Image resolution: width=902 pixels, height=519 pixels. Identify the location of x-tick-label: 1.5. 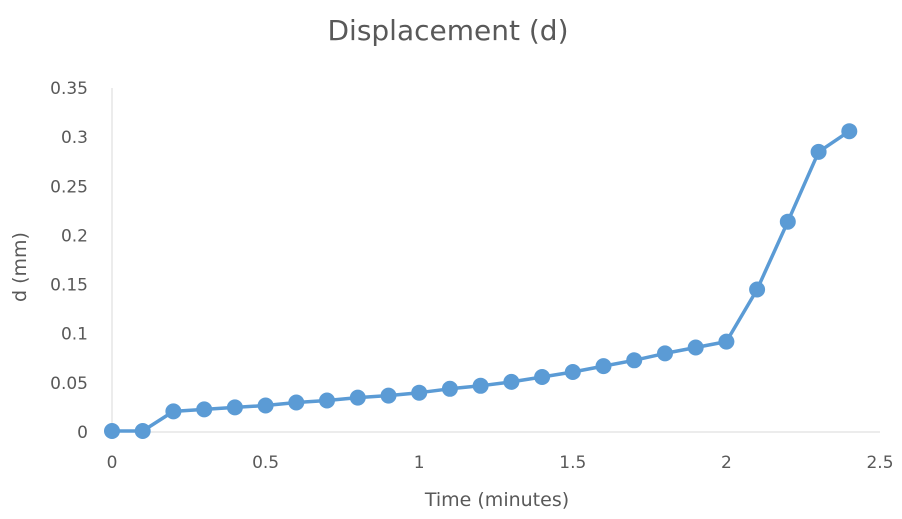
(572, 463).